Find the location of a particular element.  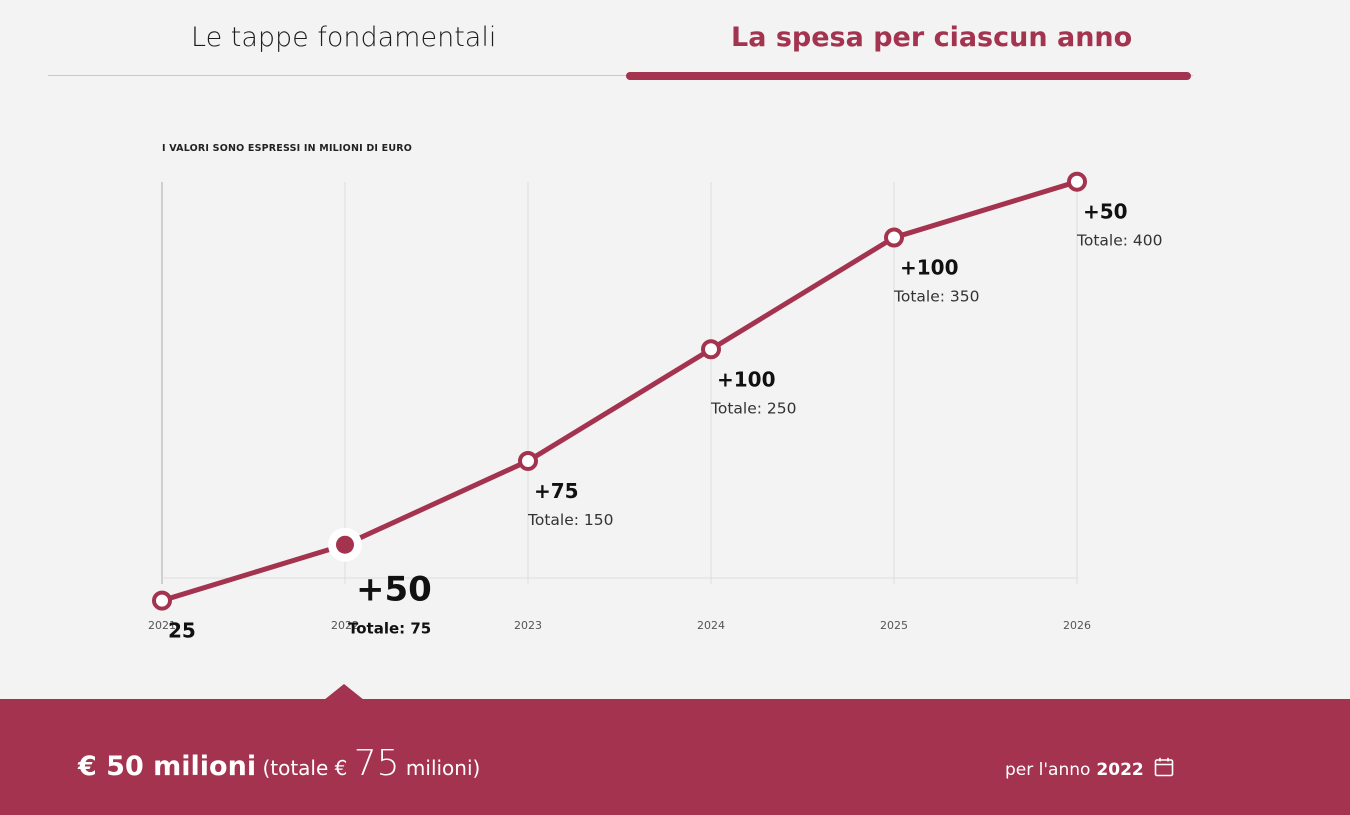

data-label-group: +50 Totale: 400 is located at coordinates (1119, 225).